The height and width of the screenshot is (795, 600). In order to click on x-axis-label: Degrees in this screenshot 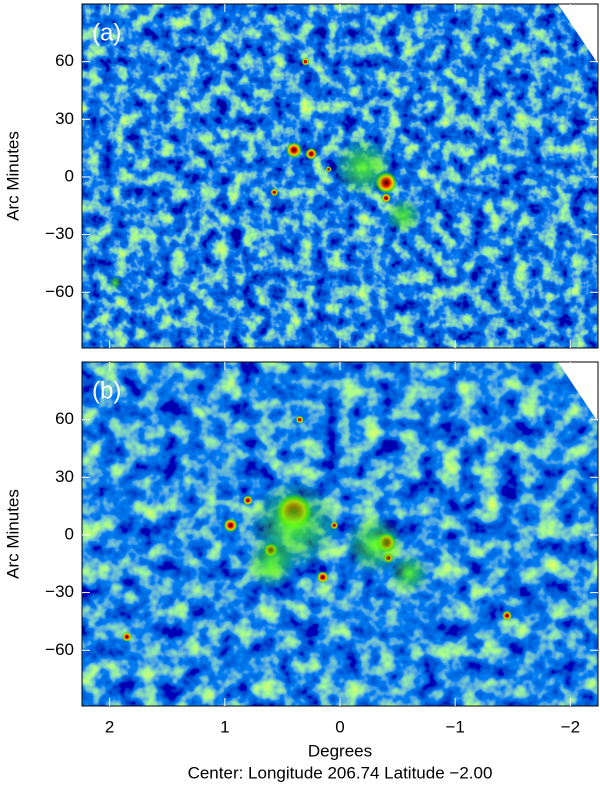, I will do `click(340, 750)`.